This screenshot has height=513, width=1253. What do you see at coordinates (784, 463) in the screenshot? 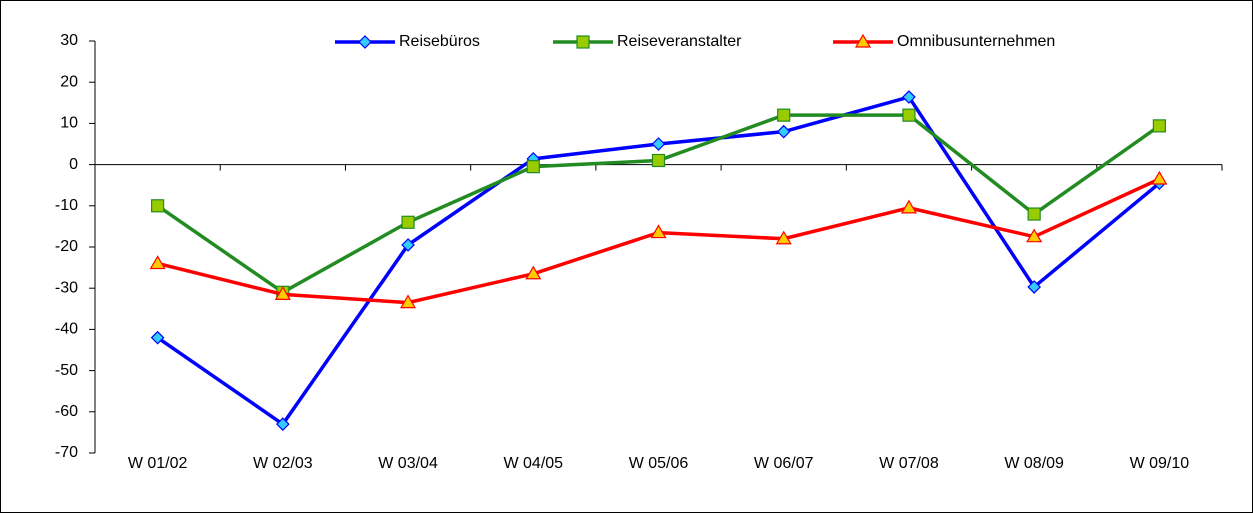
I see `x-tick-label: W 06/07` at bounding box center [784, 463].